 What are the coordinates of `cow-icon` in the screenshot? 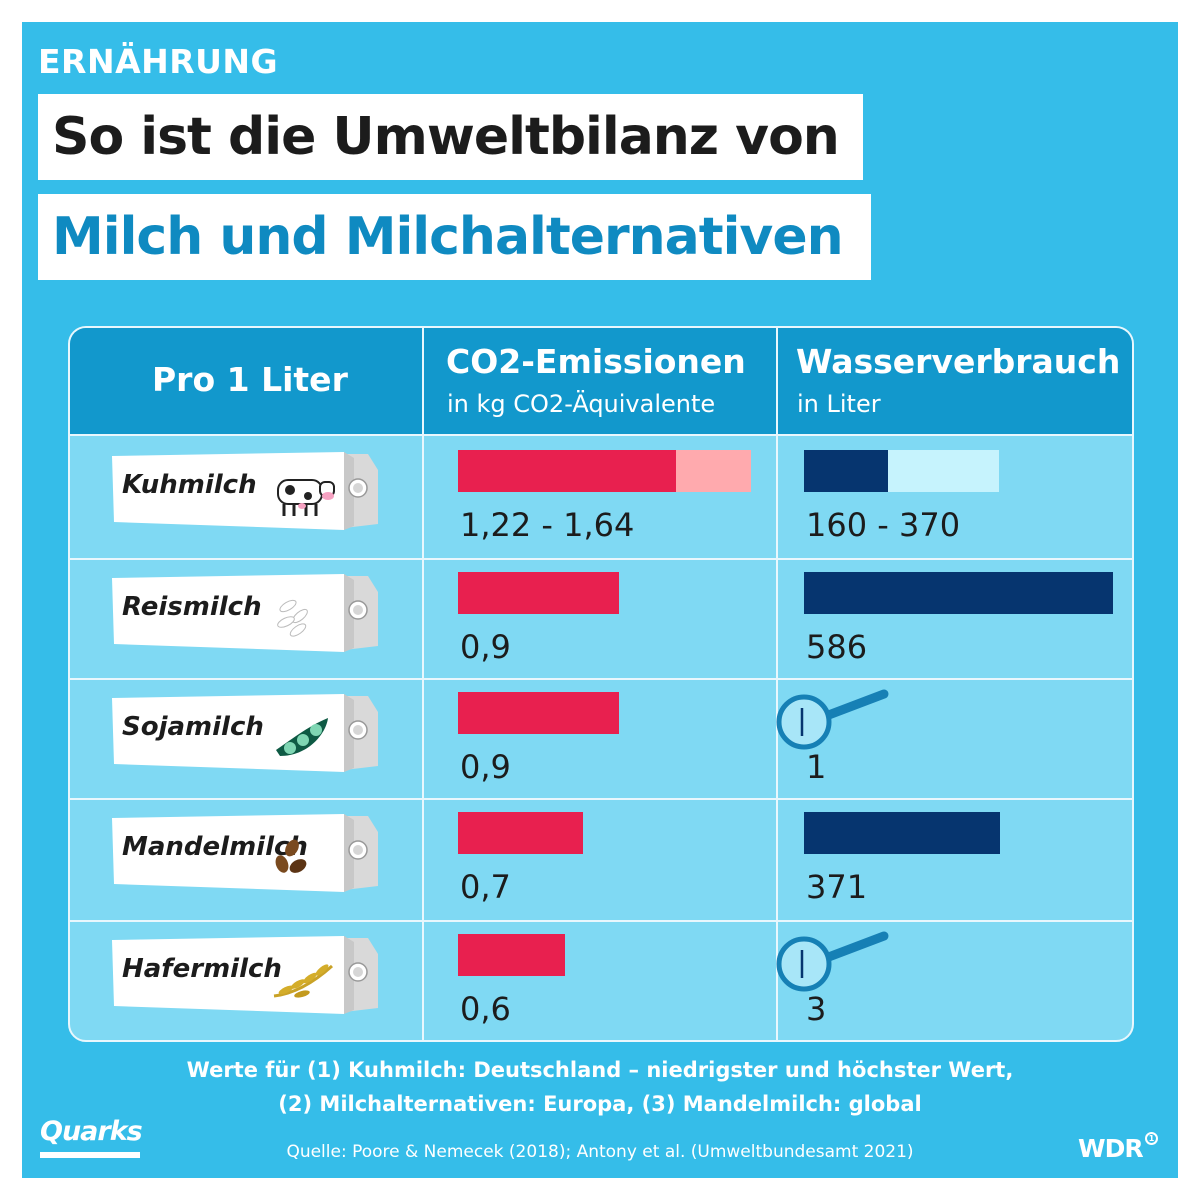 It's located at (306, 497).